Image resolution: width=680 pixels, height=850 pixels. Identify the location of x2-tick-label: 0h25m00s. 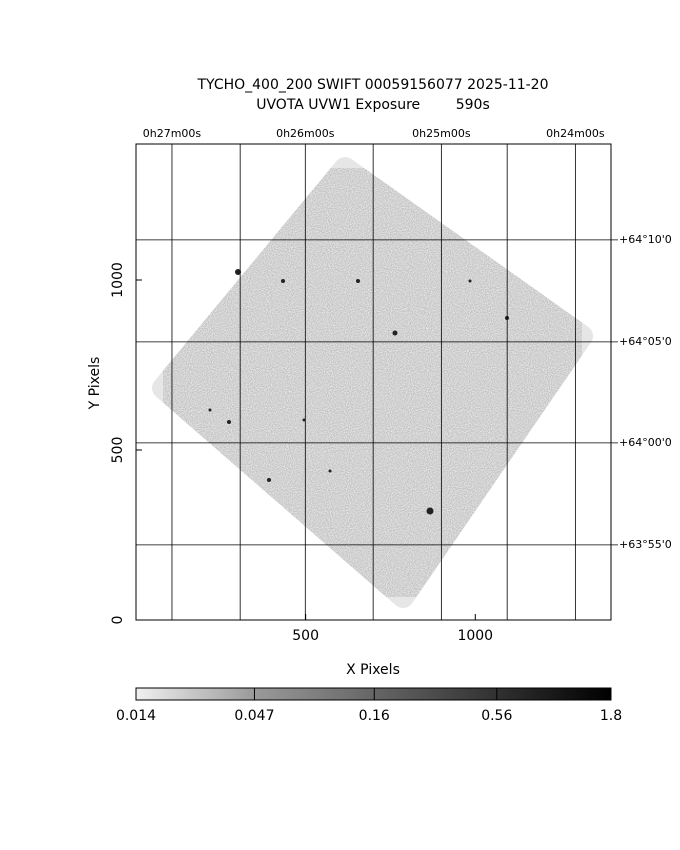
(441, 133).